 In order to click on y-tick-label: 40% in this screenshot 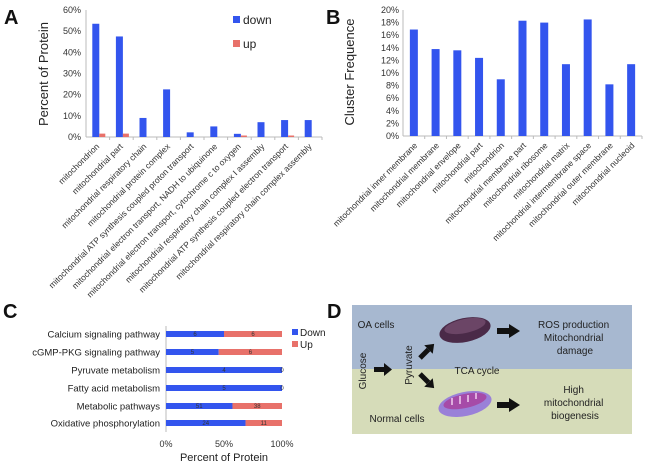, I will do `click(72, 52)`.